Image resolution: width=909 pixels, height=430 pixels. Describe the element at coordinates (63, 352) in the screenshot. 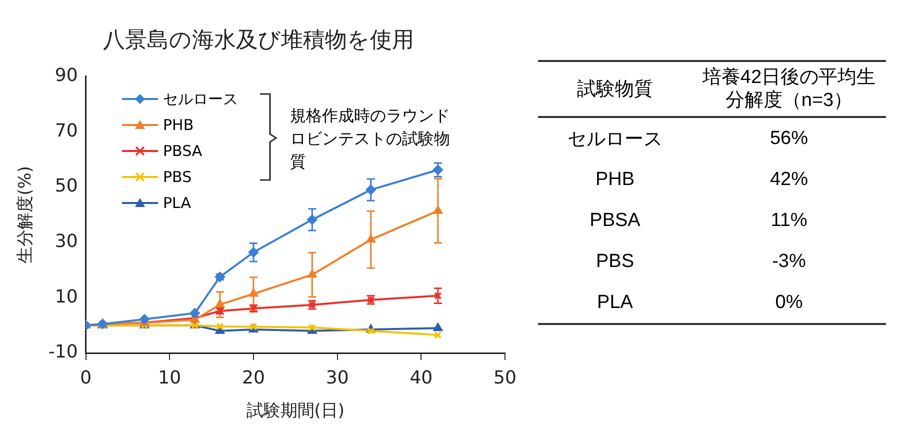

I see `y-tick-label: -10` at that location.